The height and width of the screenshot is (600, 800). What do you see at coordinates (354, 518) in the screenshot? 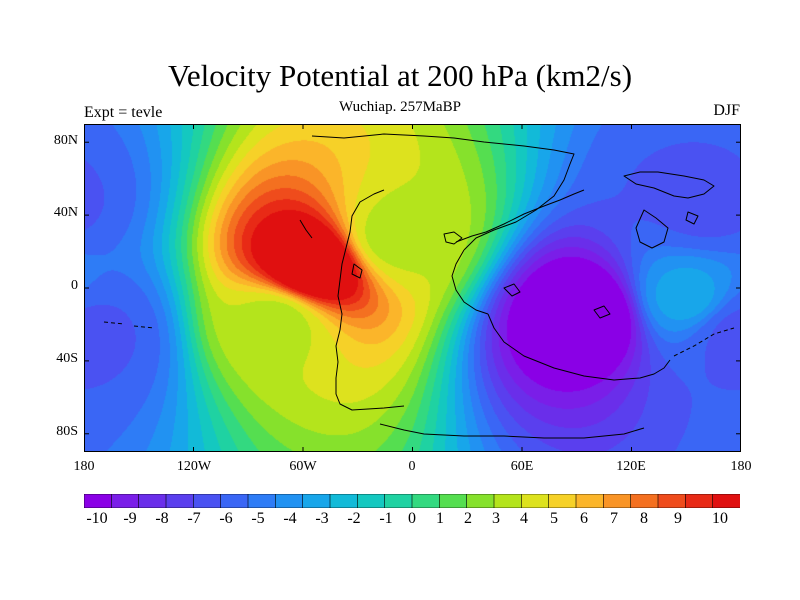
I see `colorbar-label: -2` at bounding box center [354, 518].